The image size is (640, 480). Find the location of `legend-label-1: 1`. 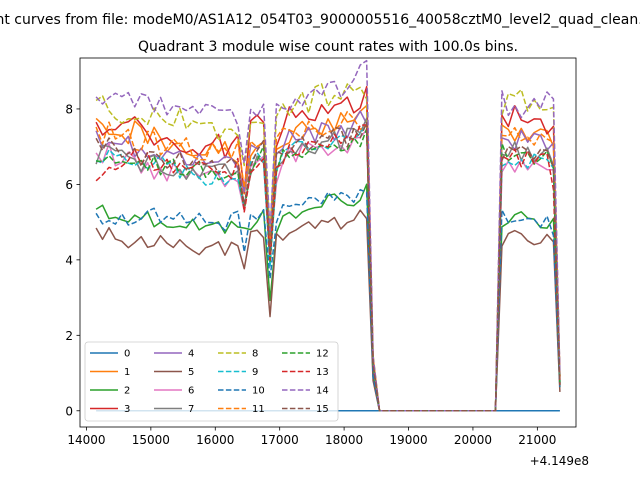

legend-label-1: 1 is located at coordinates (127, 372).